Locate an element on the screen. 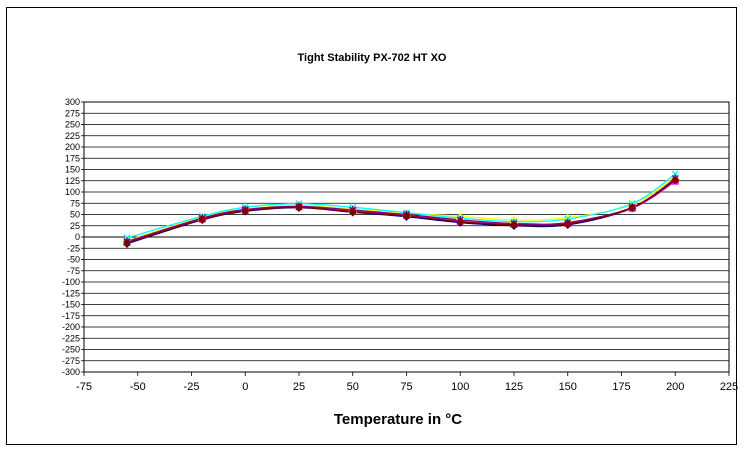  x-tick-labels: -75 -50 -25 0 25 50 75 100 125 150 175 200 225 is located at coordinates (407, 387).